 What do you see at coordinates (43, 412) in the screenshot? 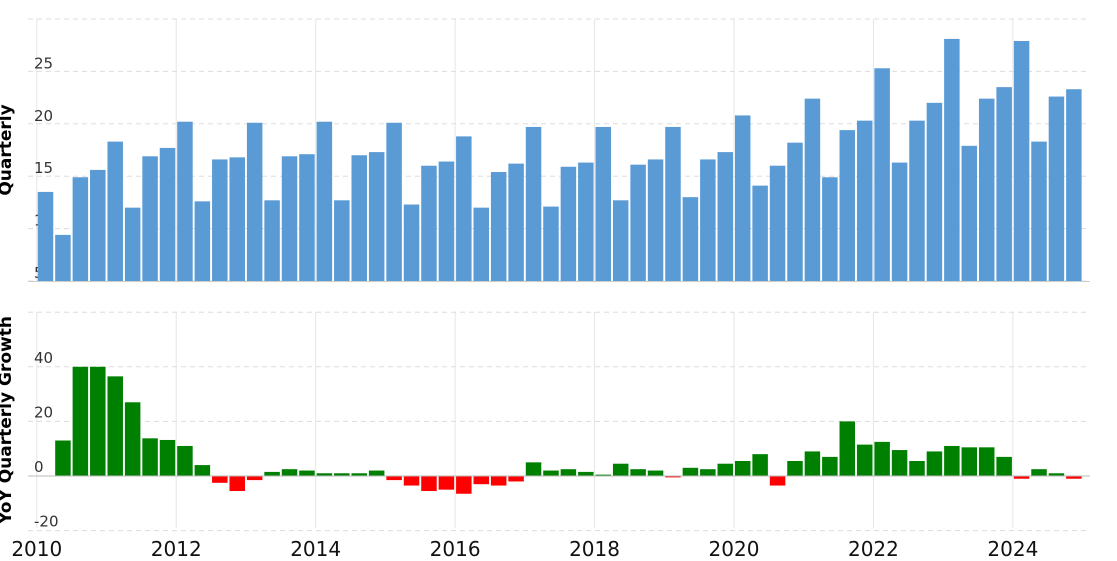
I see `bottom-ytick-label: 20` at bounding box center [43, 412].